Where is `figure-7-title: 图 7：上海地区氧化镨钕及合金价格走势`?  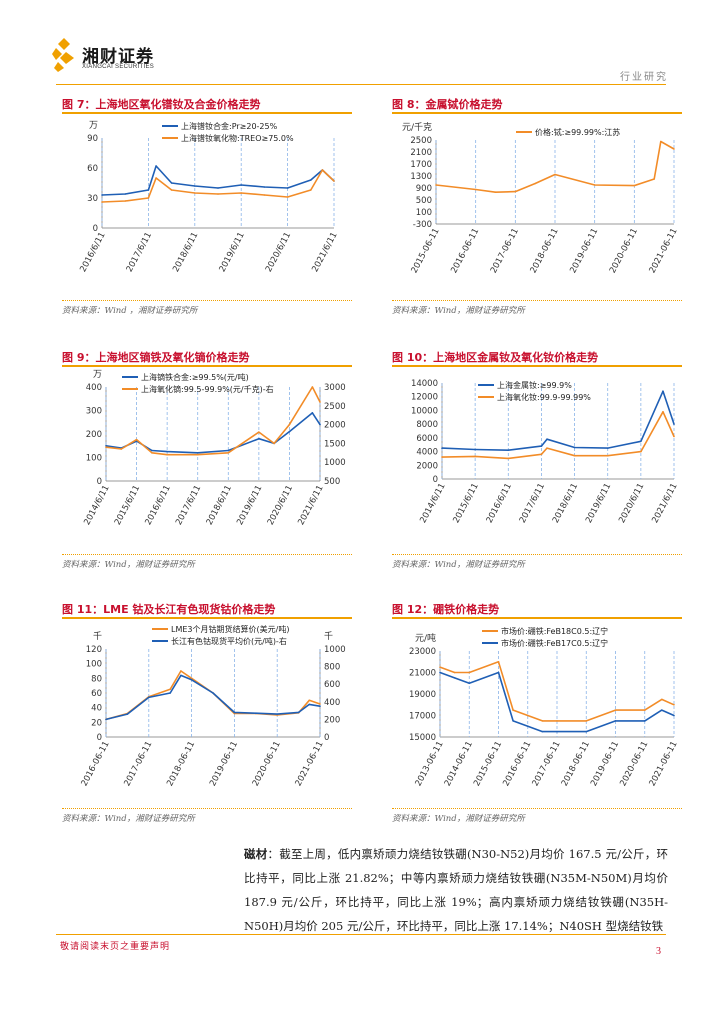 figure-7-title: 图 7：上海地区氧化镨钕及合金价格走势 is located at coordinates (161, 104).